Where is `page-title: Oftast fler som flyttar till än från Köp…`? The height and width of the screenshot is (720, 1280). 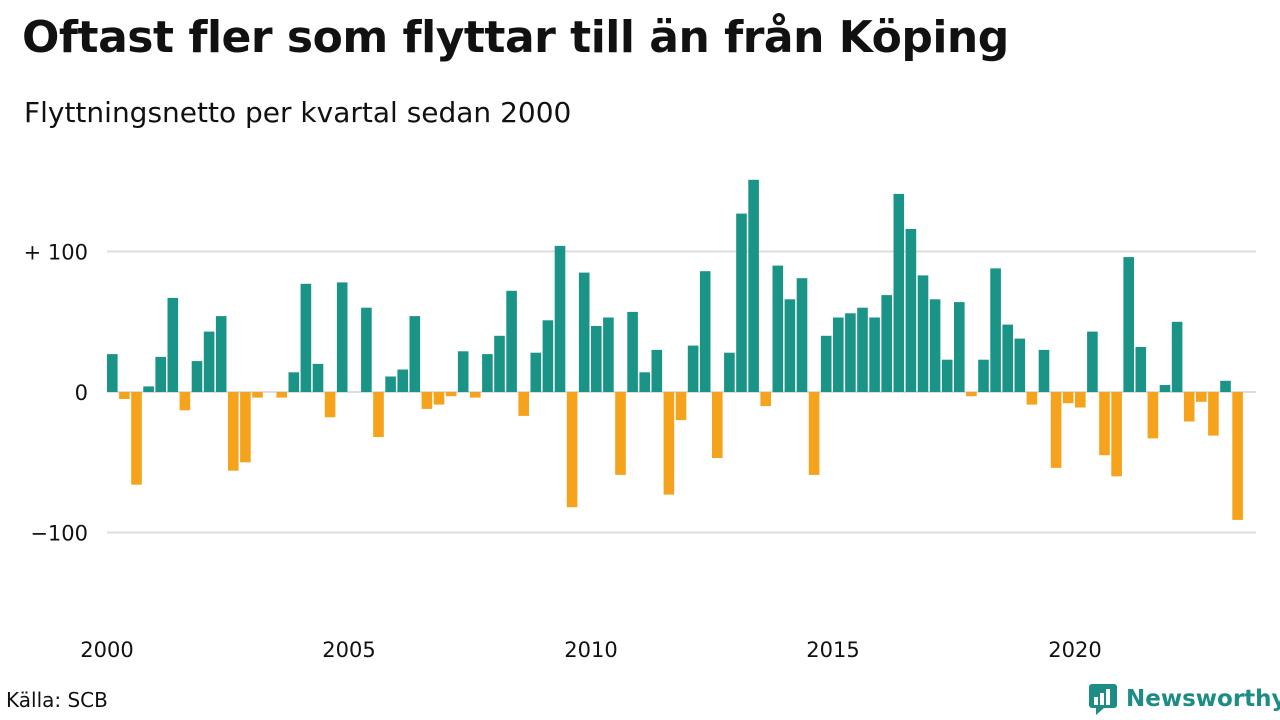
page-title: Oftast fler som flyttar till än från Köp… is located at coordinates (515, 37).